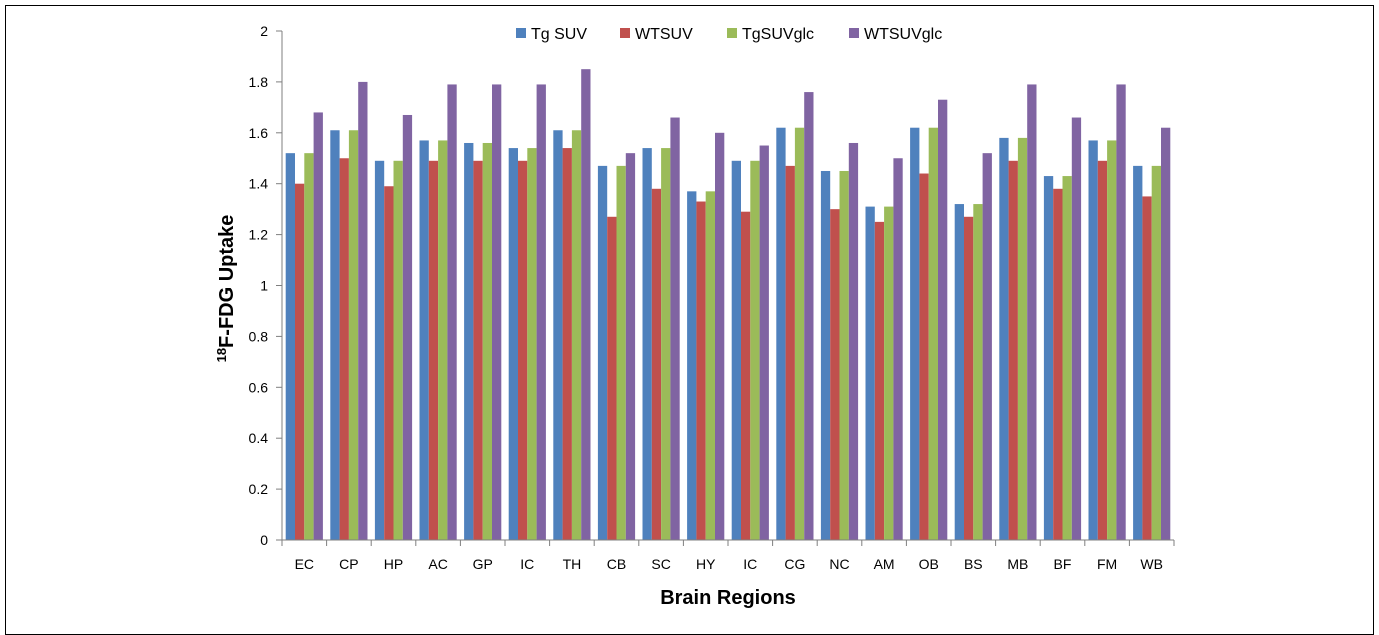 This screenshot has height=635, width=1379. What do you see at coordinates (559, 34) in the screenshot?
I see `legend-label: Tg SUV` at bounding box center [559, 34].